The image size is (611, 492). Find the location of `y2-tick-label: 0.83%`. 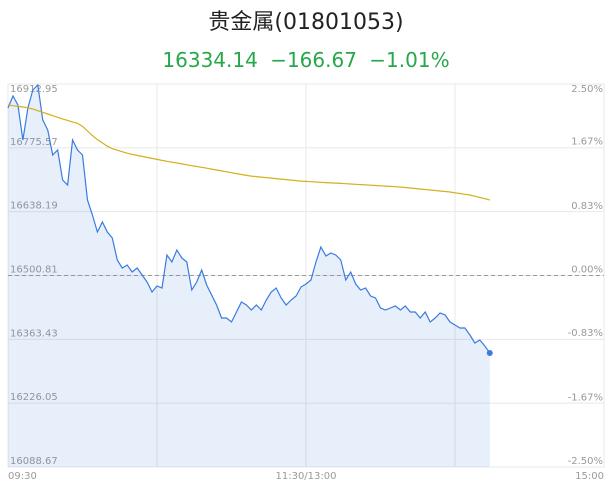

y2-tick-label: 0.83% is located at coordinates (587, 206).